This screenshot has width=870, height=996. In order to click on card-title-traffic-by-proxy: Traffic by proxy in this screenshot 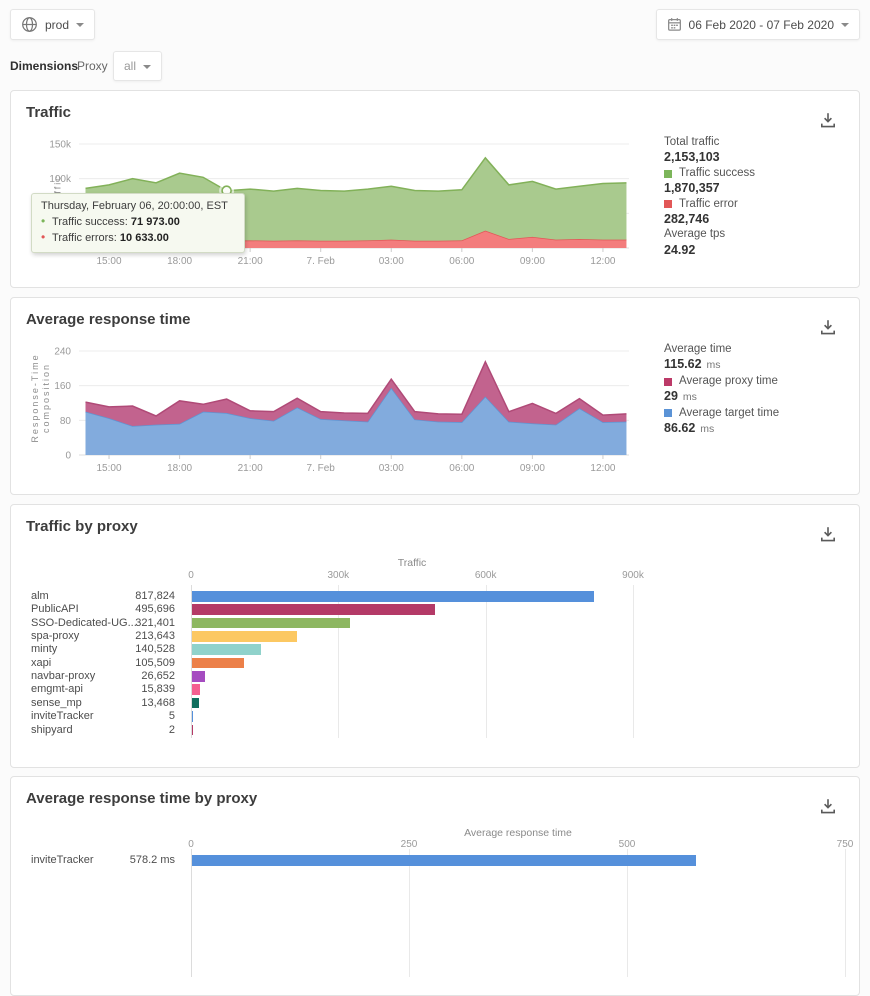, I will do `click(82, 526)`.